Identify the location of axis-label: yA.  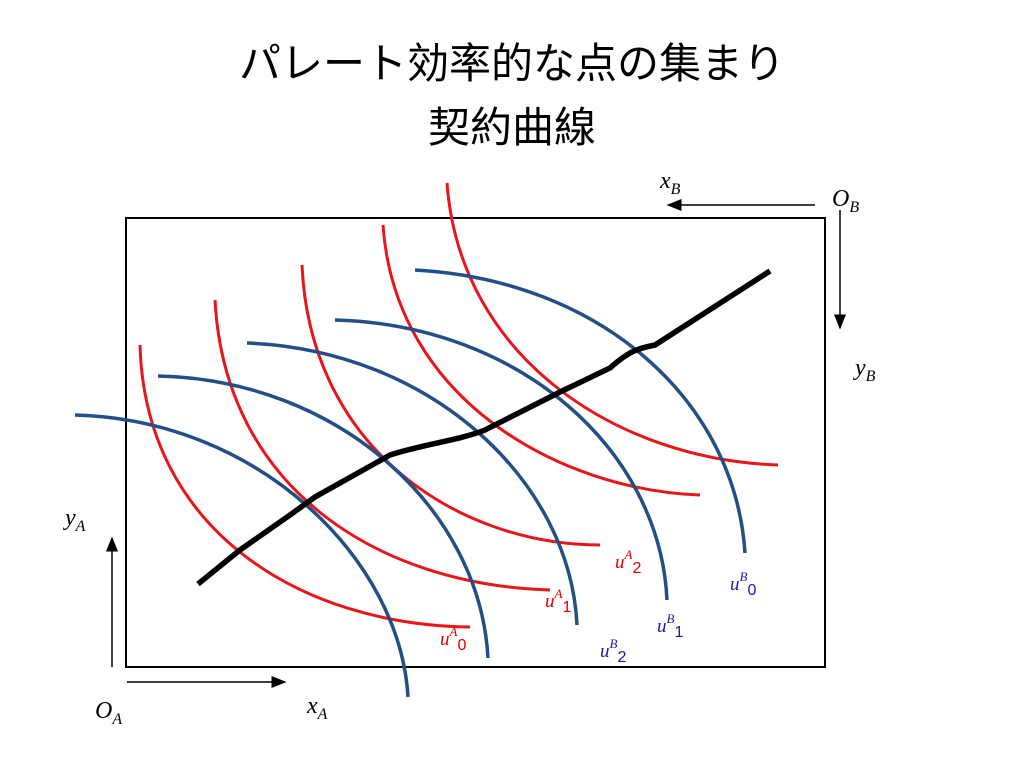
(74, 520).